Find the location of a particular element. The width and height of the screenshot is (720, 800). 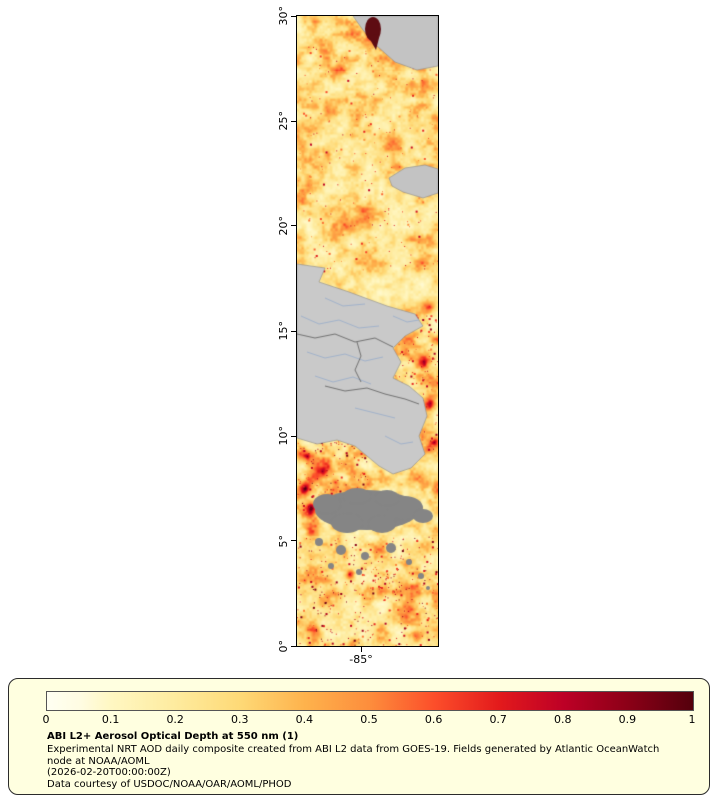

longitude-tick-mark is located at coordinates (361, 649).